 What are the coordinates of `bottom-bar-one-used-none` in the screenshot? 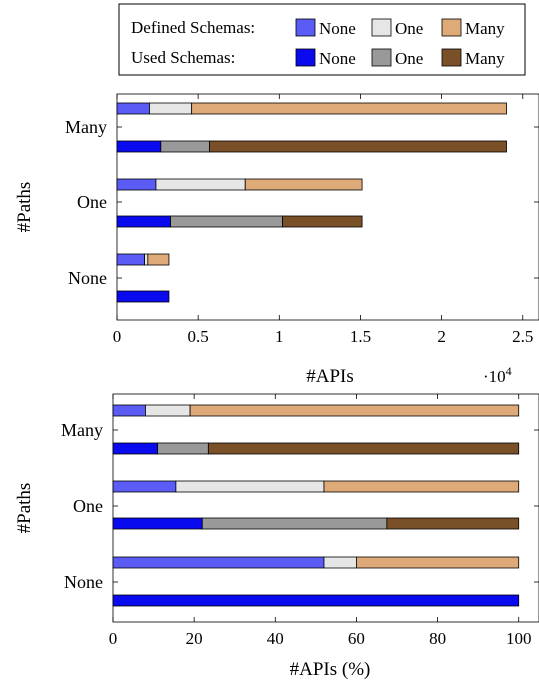 It's located at (157, 523).